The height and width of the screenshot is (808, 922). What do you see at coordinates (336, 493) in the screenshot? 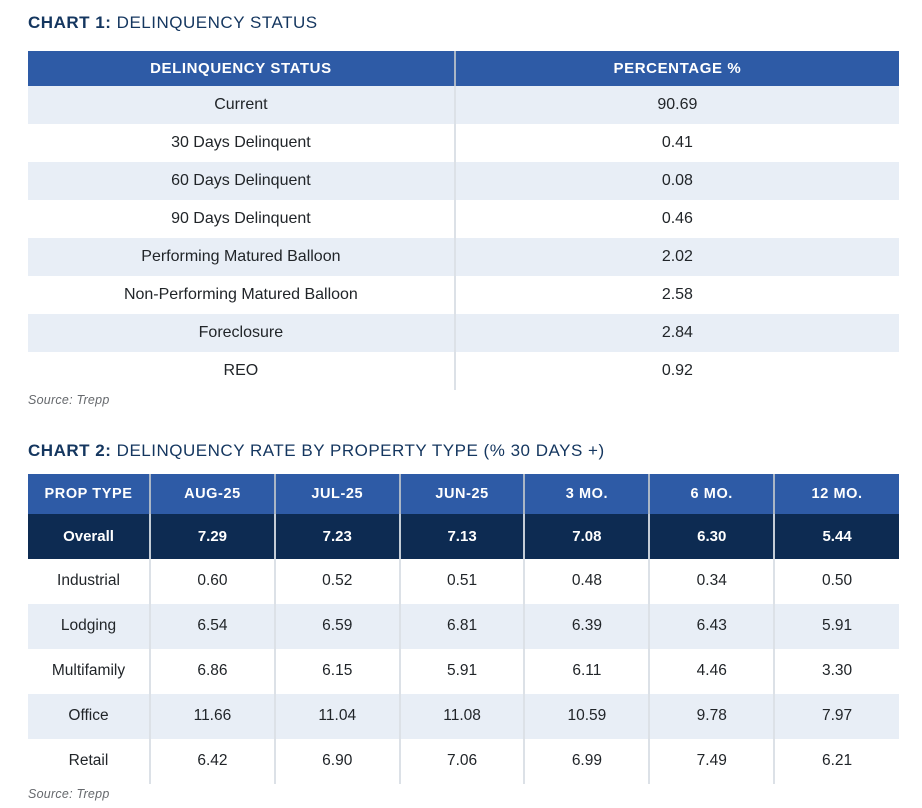
I see `column-header-jul-25: JUL-25` at bounding box center [336, 493].